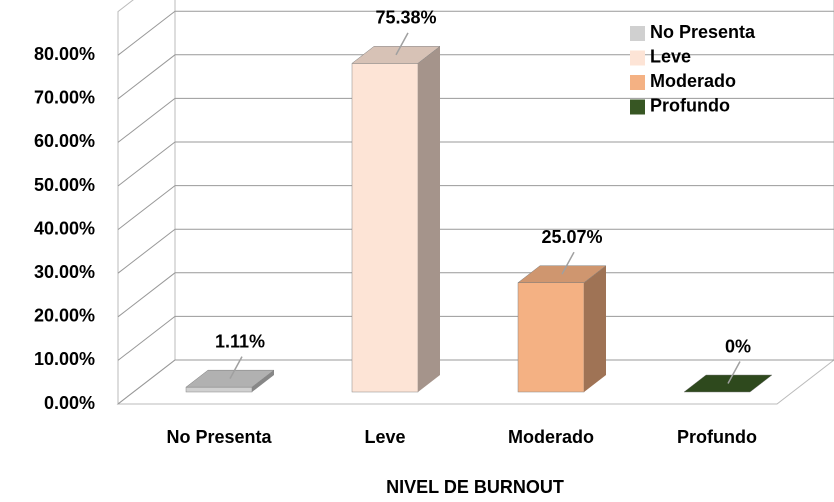 Image resolution: width=834 pixels, height=502 pixels. I want to click on y-tick-label: 20.00%, so click(64, 316).